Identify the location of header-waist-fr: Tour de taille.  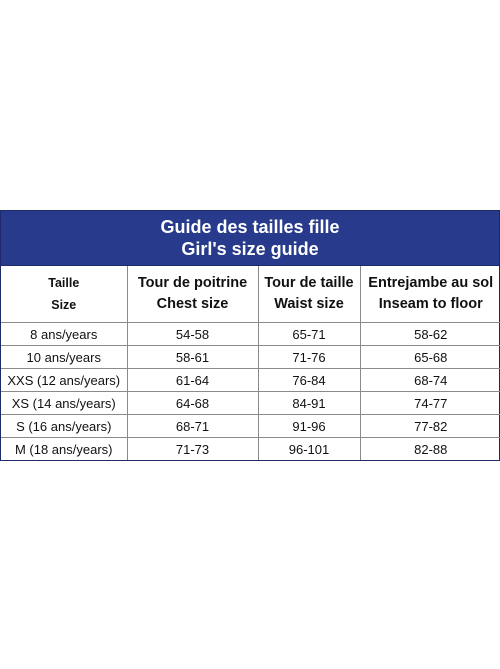
(309, 283).